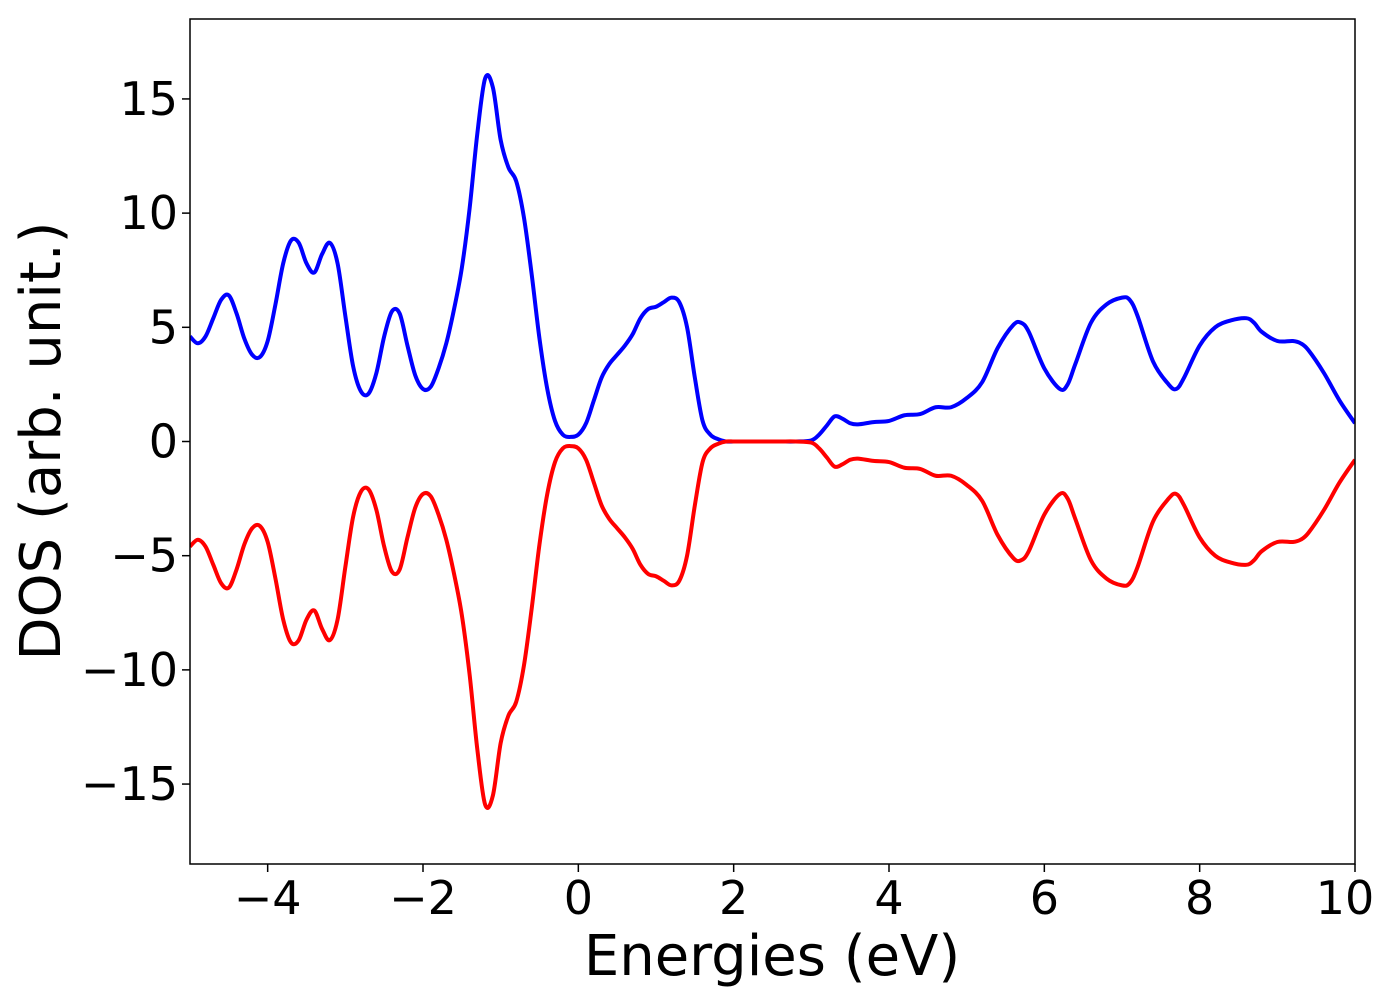 Image resolution: width=1400 pixels, height=1000 pixels. What do you see at coordinates (163, 327) in the screenshot?
I see `y-tick-label: 5` at bounding box center [163, 327].